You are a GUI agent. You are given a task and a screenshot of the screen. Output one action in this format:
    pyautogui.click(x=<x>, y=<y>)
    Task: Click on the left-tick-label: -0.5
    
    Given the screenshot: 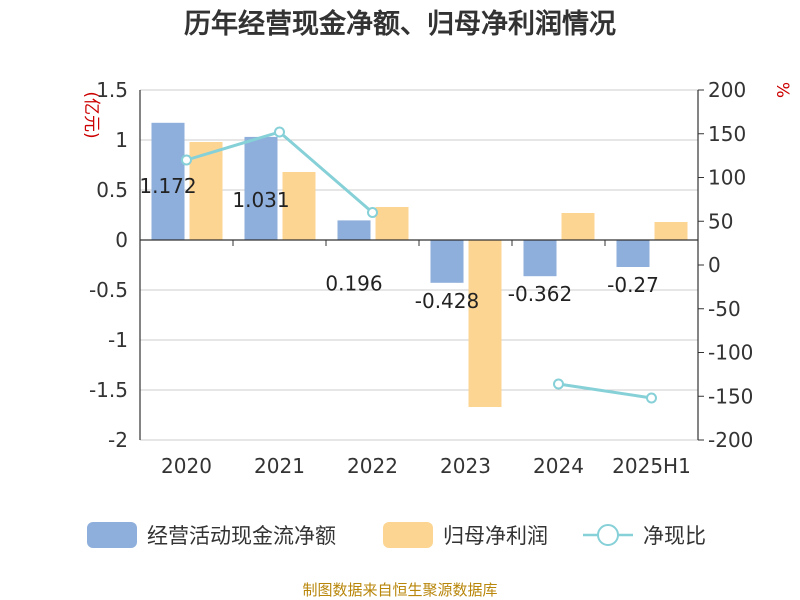 What is the action you would take?
    pyautogui.click(x=108, y=290)
    